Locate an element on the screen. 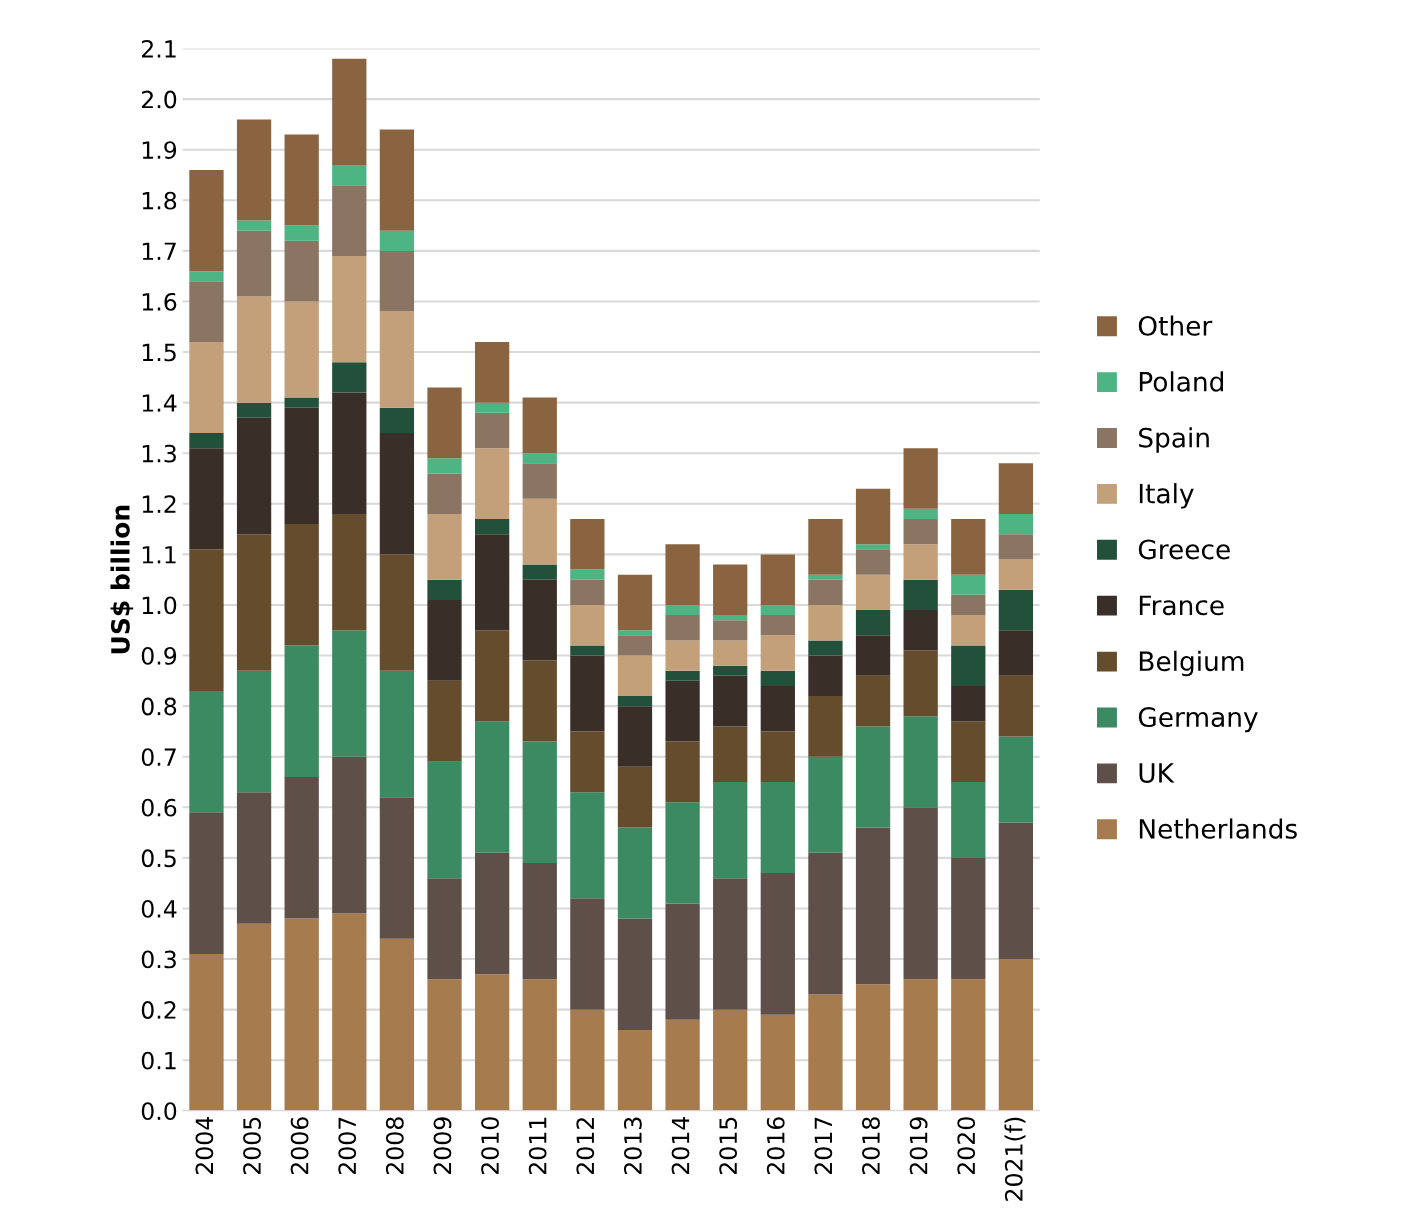 The height and width of the screenshot is (1214, 1405). y-tick-label: 1.0 is located at coordinates (159, 605).